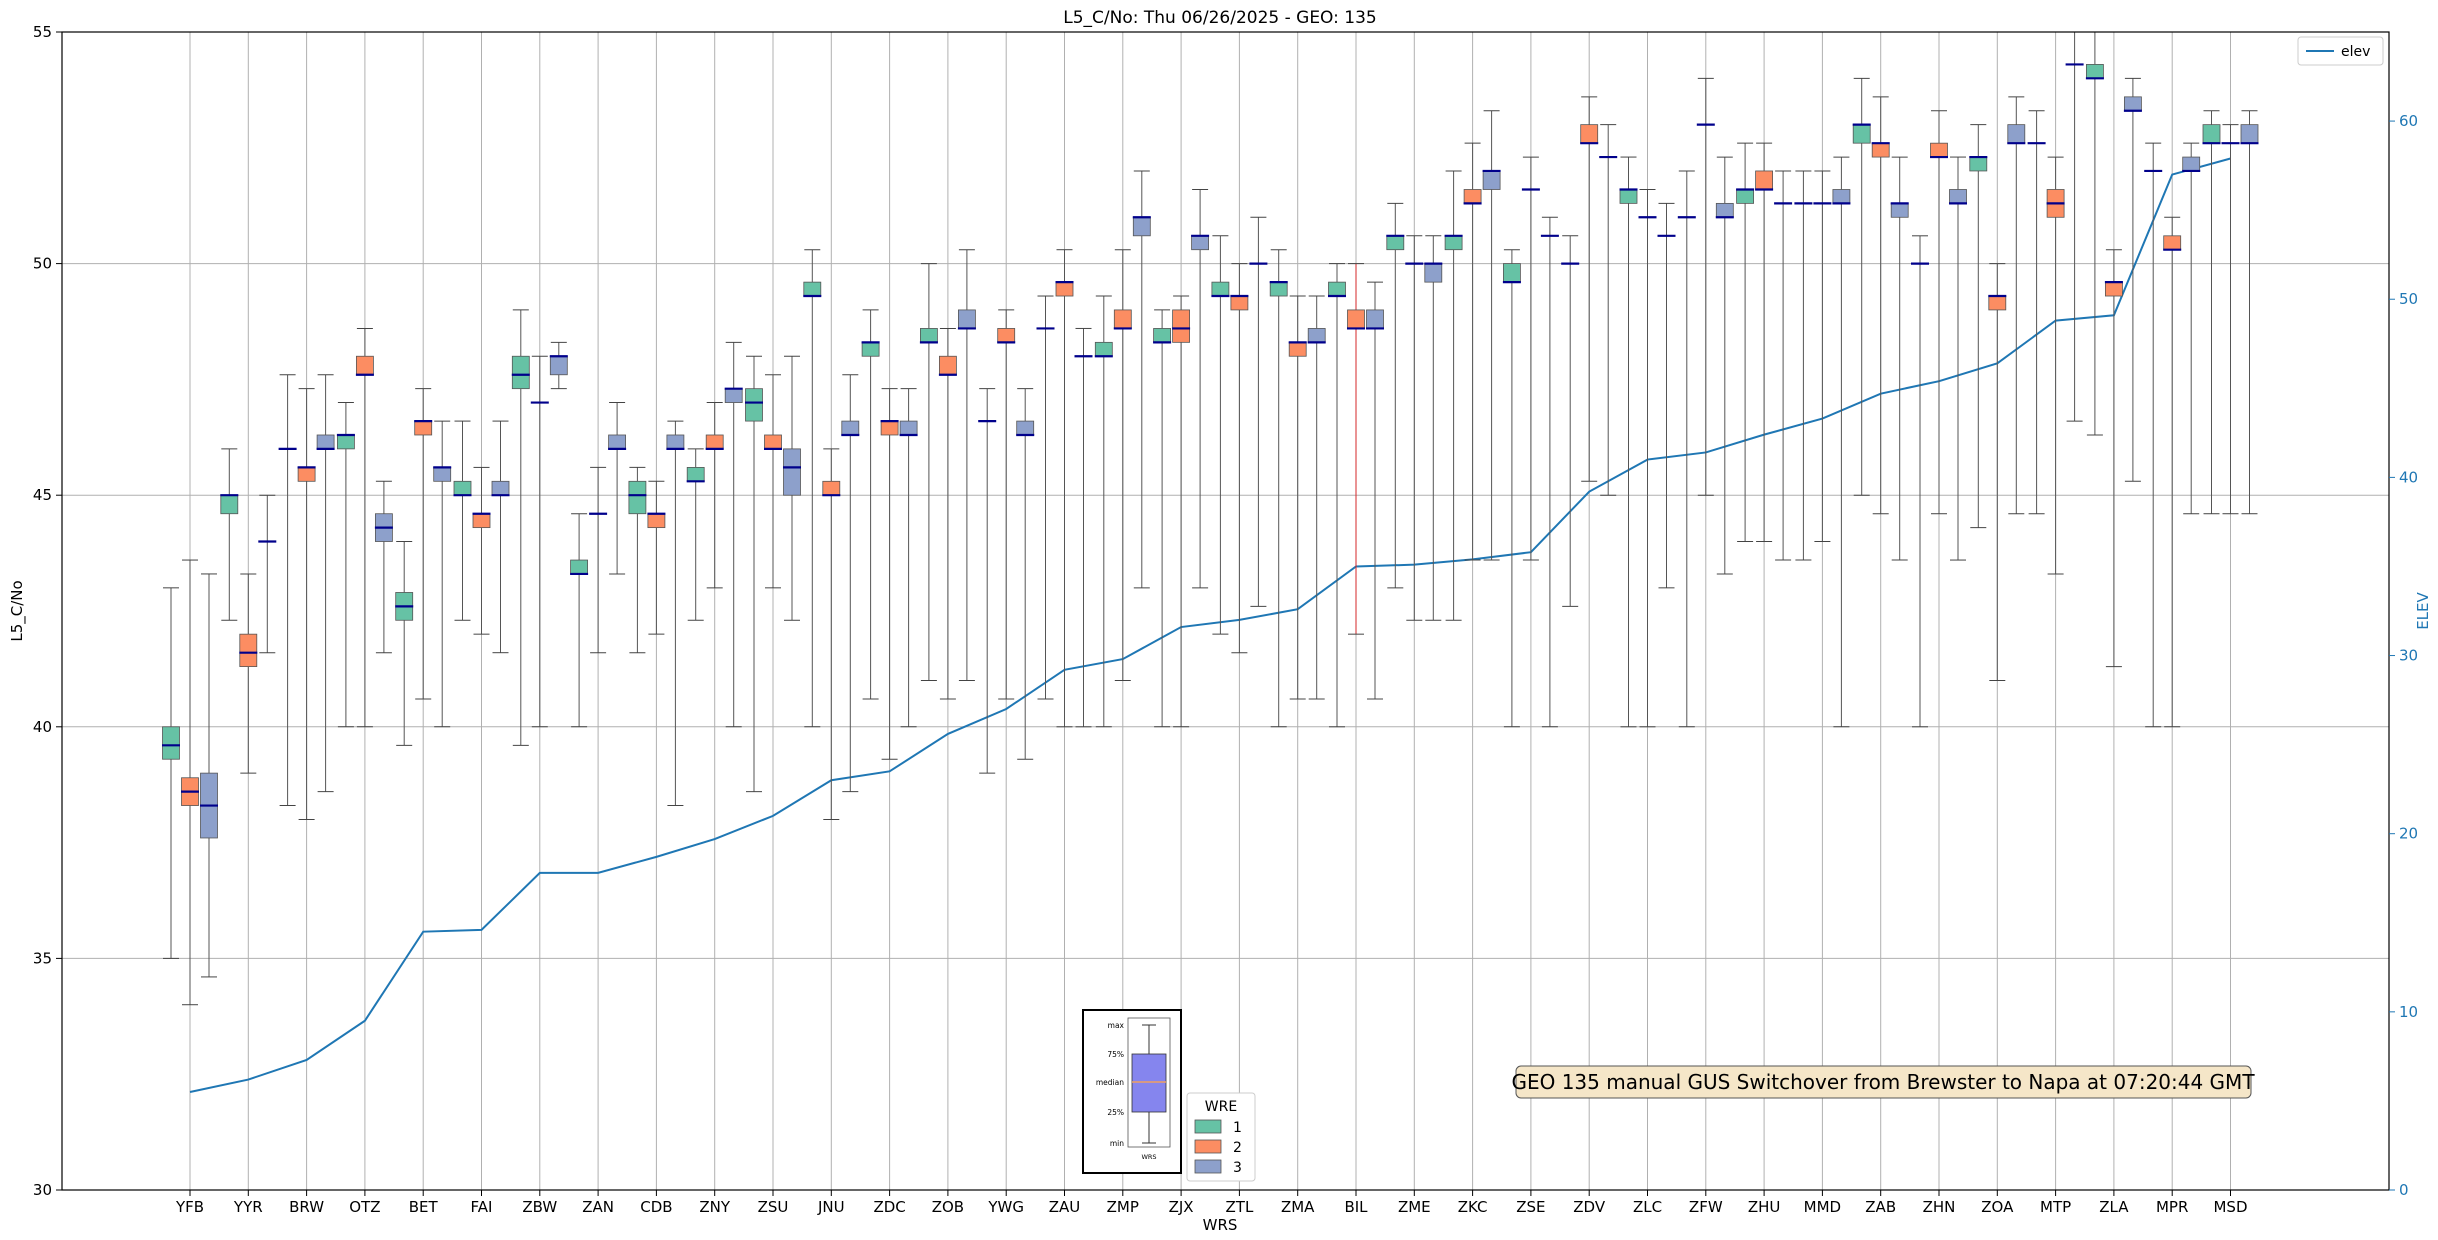  I want to click on x-tick-label: ZAU, so click(1065, 1207).